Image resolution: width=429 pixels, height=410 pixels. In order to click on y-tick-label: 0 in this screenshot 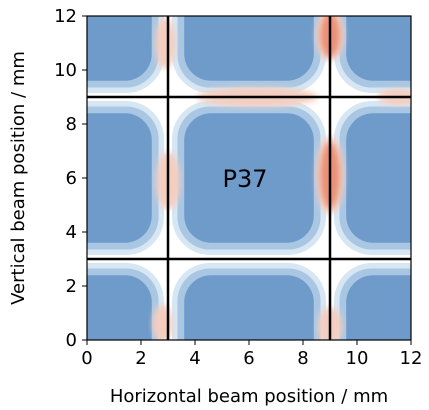, I will do `click(71, 340)`.